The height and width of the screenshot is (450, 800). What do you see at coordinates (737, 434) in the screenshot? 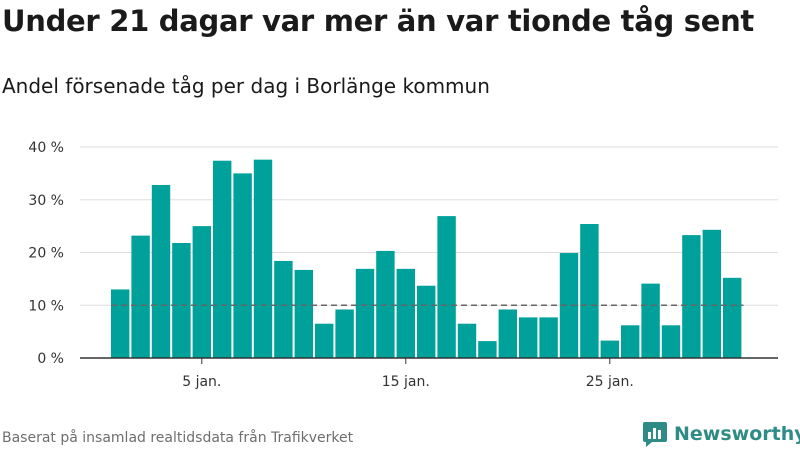
I see `brand-name: Newsworthy` at bounding box center [737, 434].